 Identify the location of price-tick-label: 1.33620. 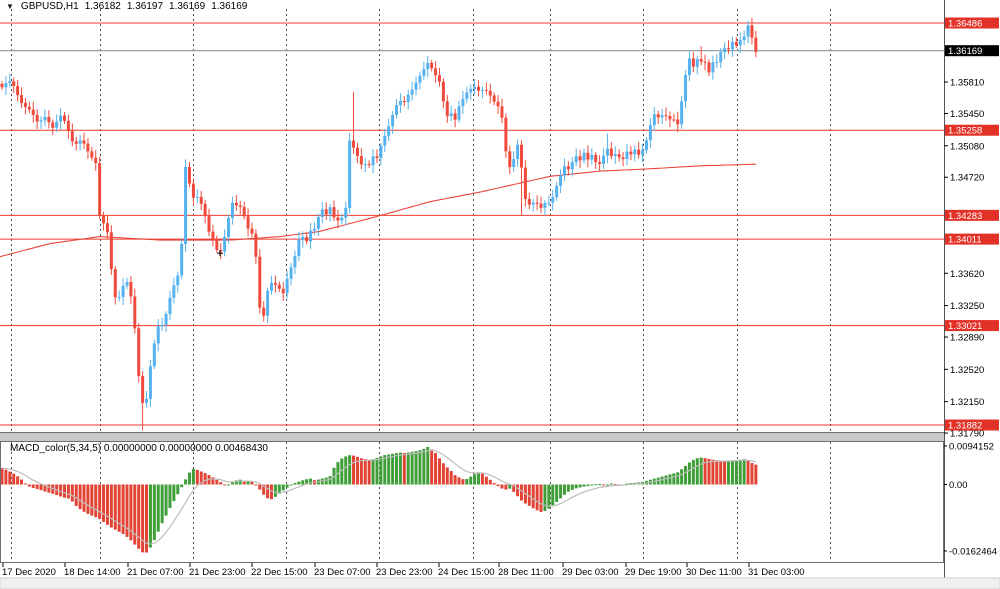
(967, 274).